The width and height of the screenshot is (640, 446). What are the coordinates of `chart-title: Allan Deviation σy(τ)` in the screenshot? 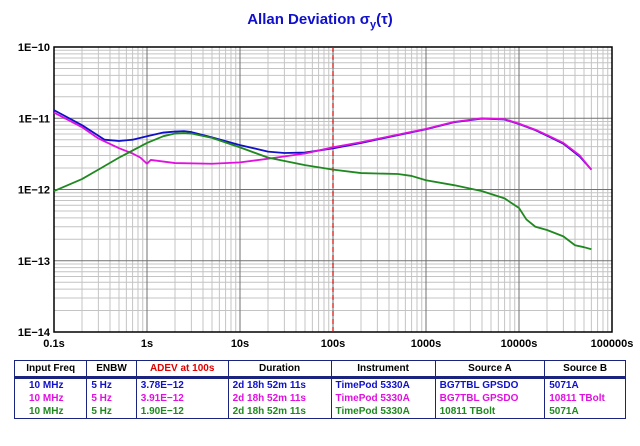 It's located at (320, 21).